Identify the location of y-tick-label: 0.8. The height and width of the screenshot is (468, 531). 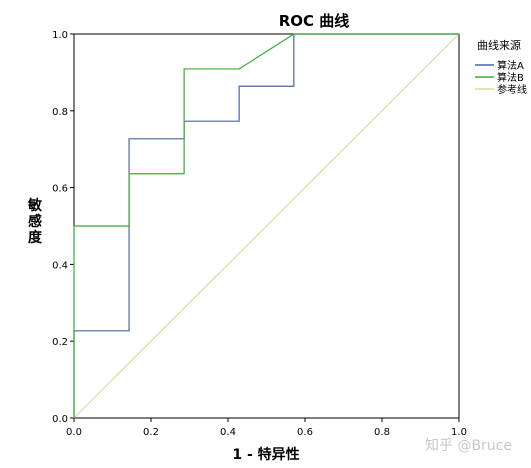
(60, 112).